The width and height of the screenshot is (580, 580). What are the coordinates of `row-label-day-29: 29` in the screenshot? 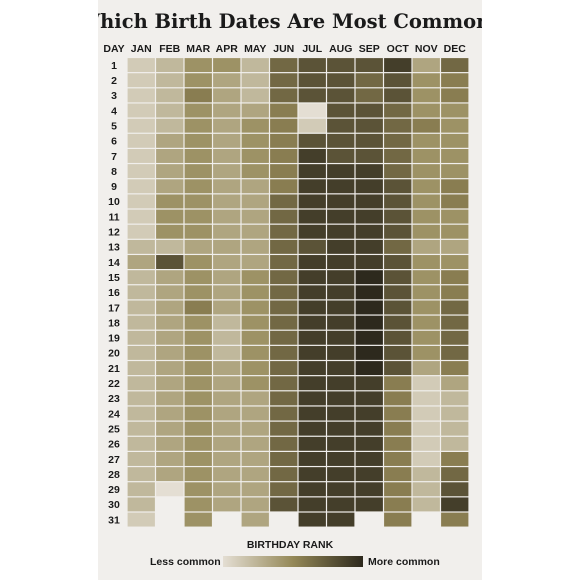 It's located at (114, 490).